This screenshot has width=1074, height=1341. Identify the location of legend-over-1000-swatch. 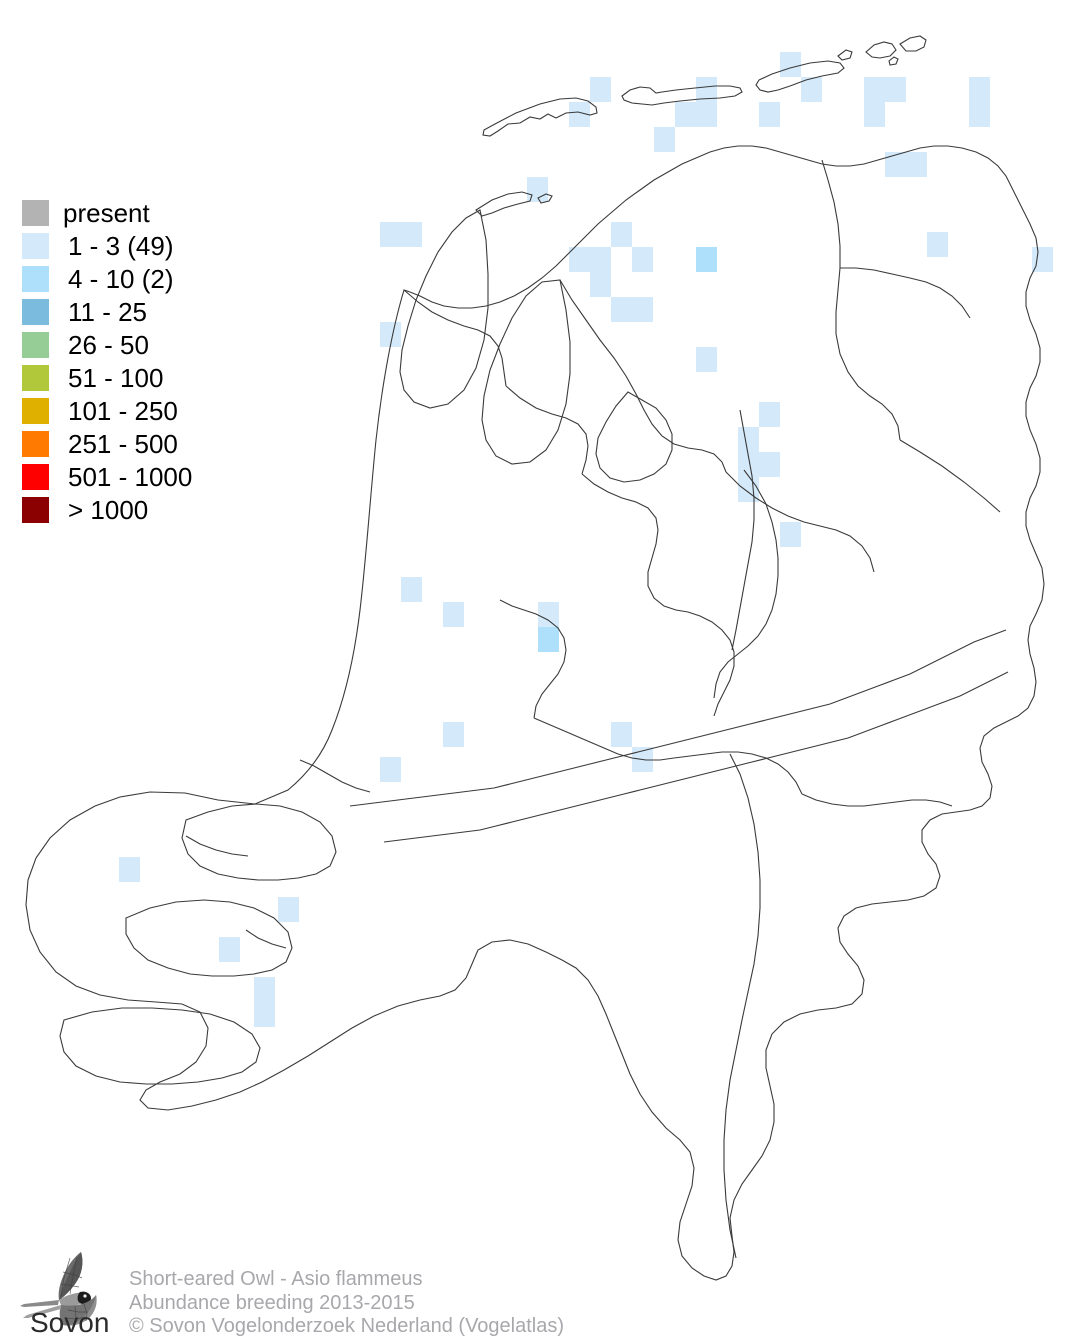
(35, 509).